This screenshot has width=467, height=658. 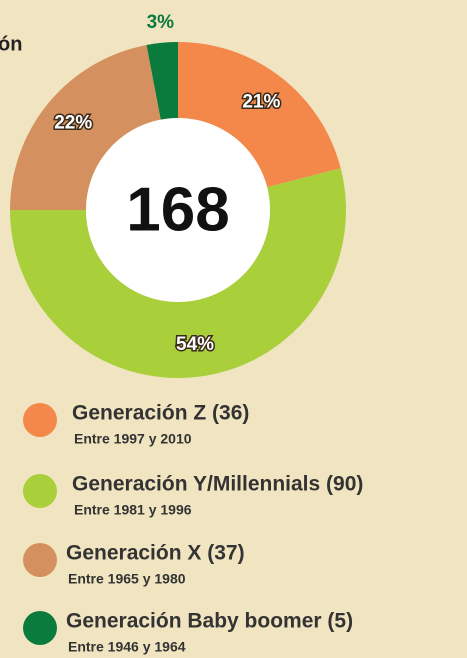 What do you see at coordinates (127, 647) in the screenshot?
I see `legend-description: Entre 1946 y 1964` at bounding box center [127, 647].